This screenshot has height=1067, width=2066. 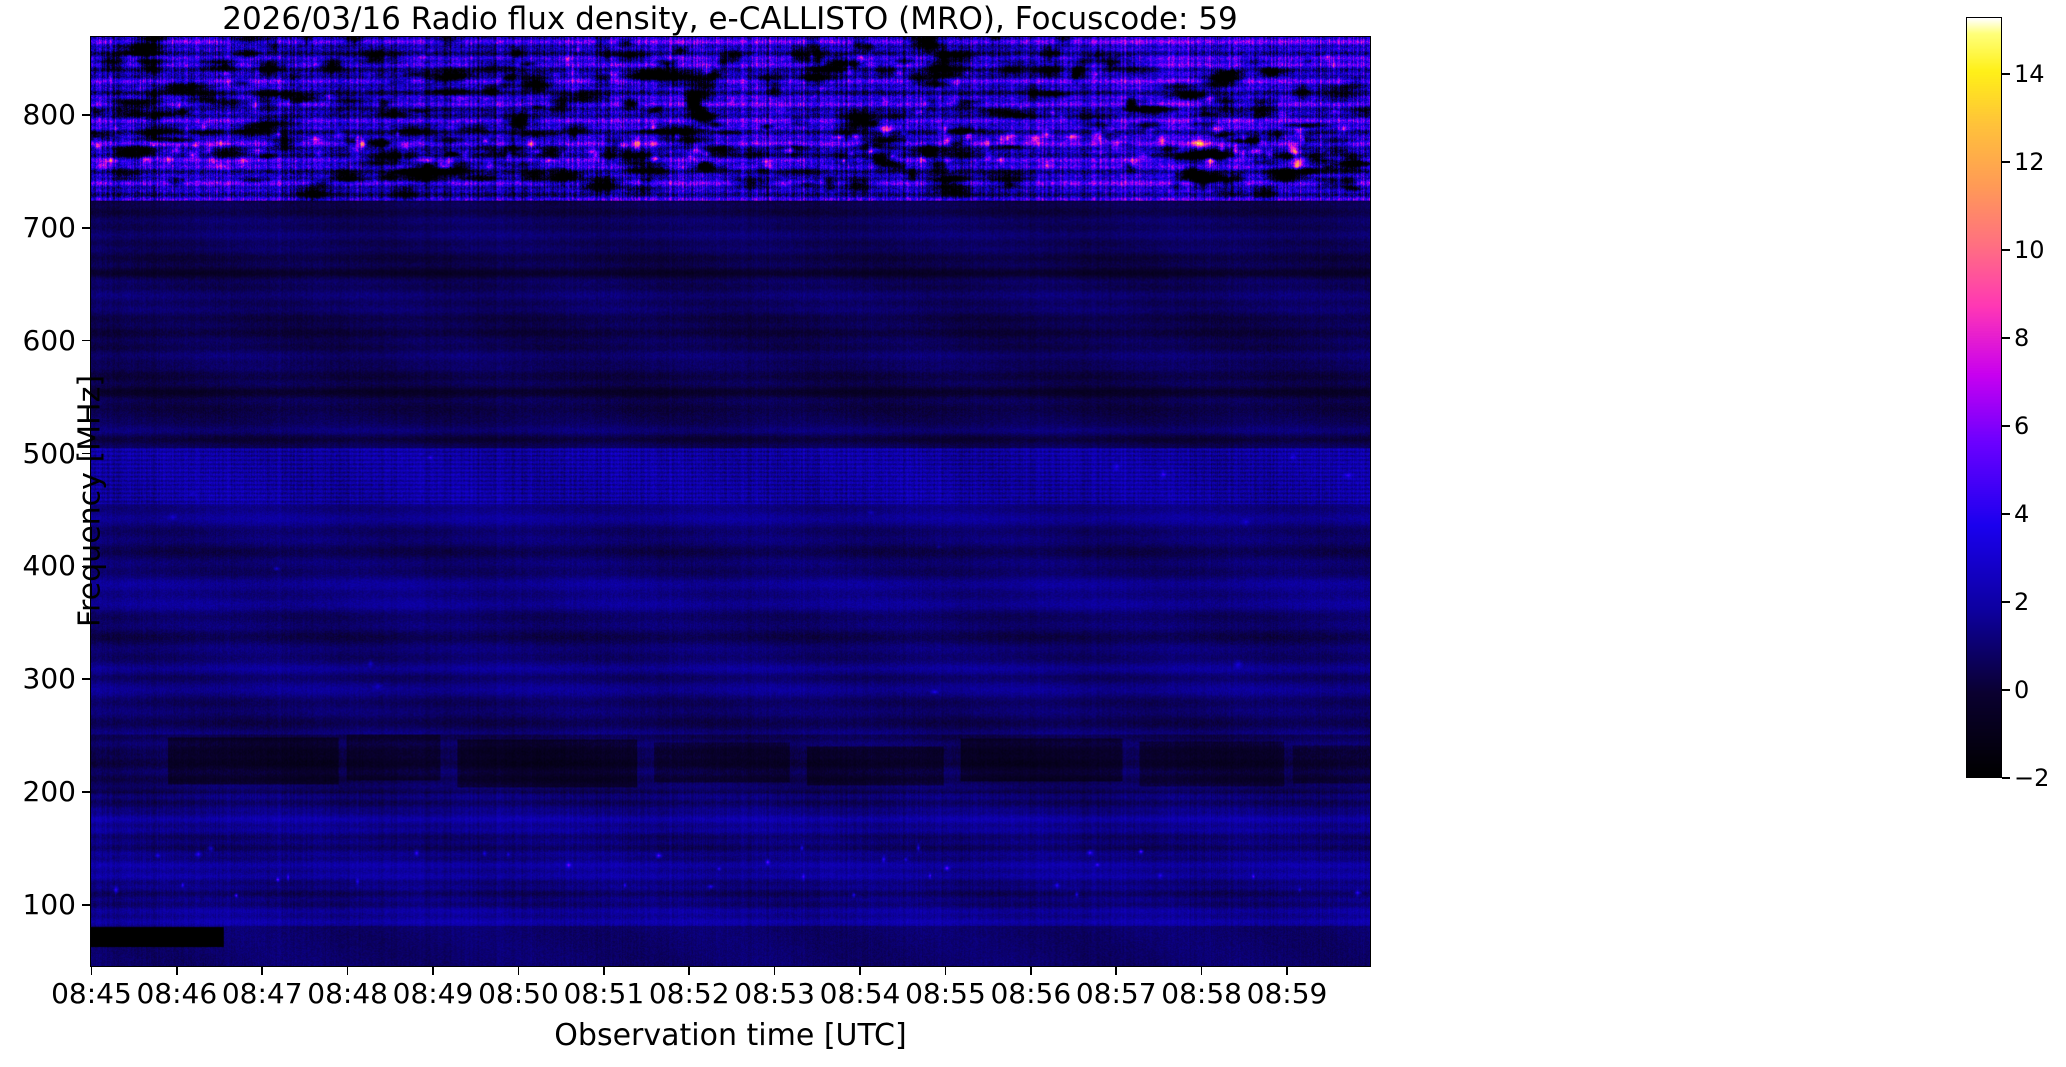 What do you see at coordinates (2029, 250) in the screenshot?
I see `colorbar-tick-label: 10` at bounding box center [2029, 250].